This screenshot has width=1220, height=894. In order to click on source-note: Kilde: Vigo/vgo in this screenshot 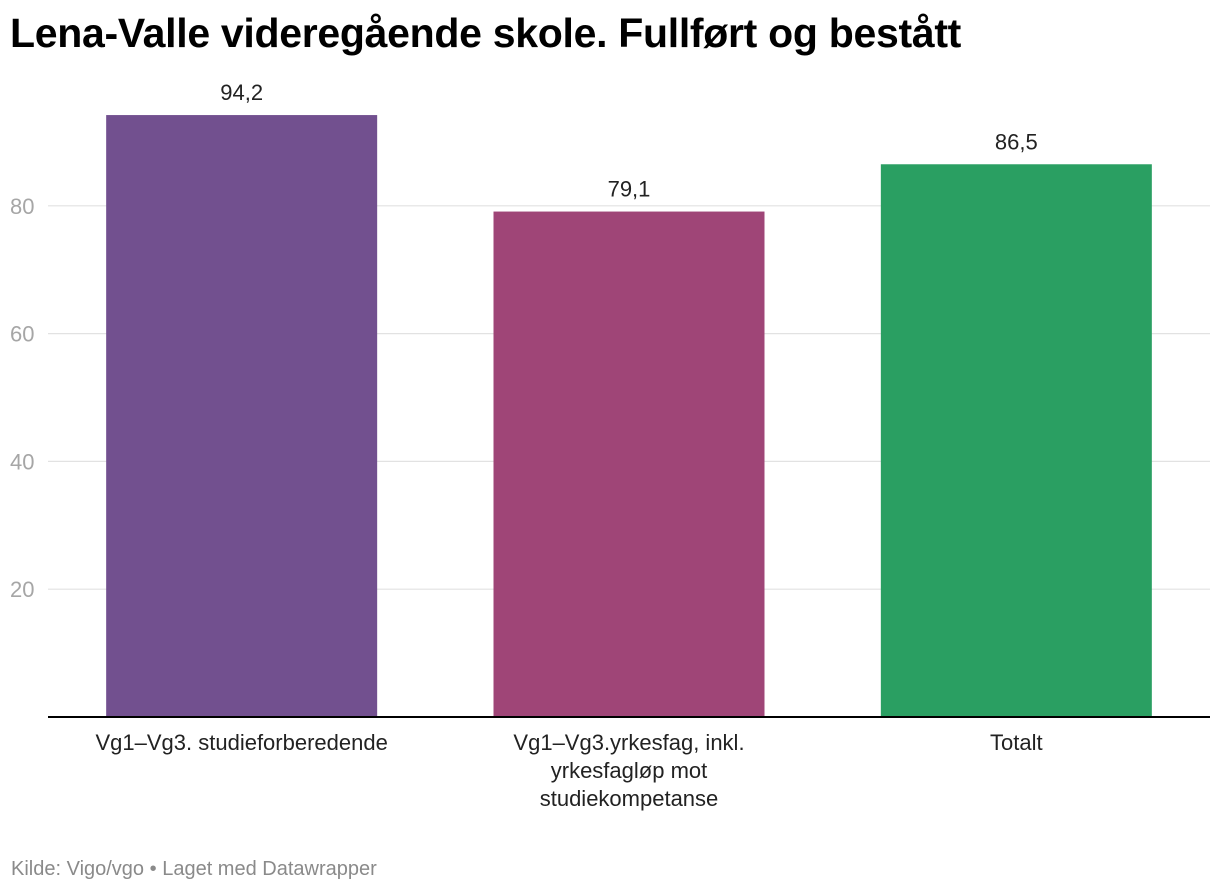, I will do `click(78, 869)`.